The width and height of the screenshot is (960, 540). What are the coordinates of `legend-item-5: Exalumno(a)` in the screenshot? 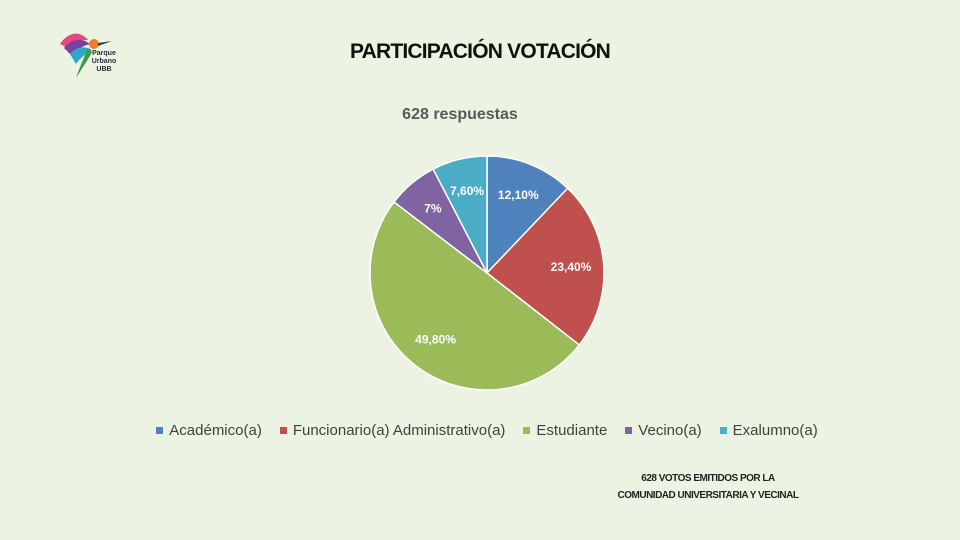 It's located at (768, 430).